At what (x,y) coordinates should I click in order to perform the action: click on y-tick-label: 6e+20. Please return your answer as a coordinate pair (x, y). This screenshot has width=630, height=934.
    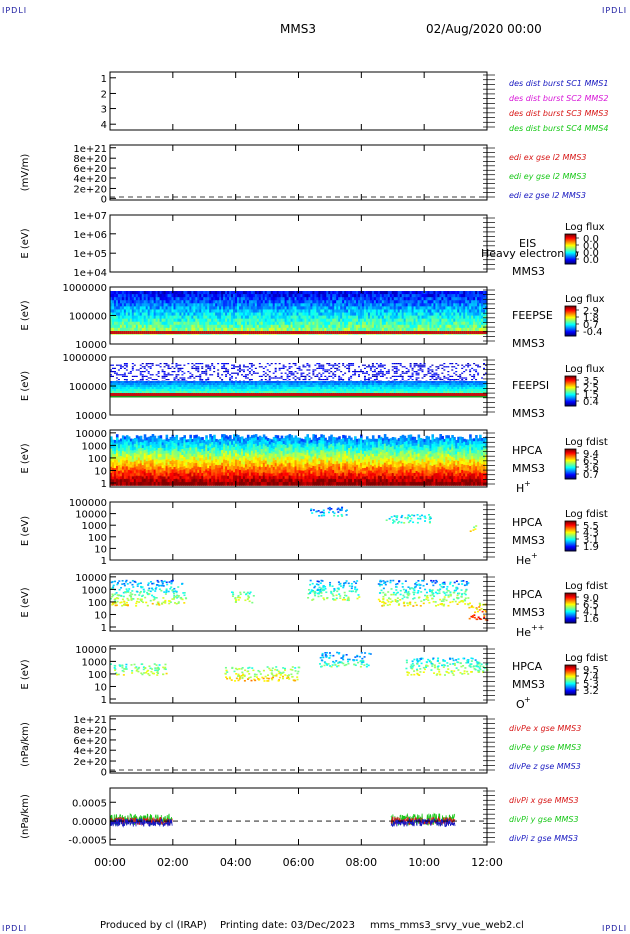
    Looking at the image, I should click on (90, 169).